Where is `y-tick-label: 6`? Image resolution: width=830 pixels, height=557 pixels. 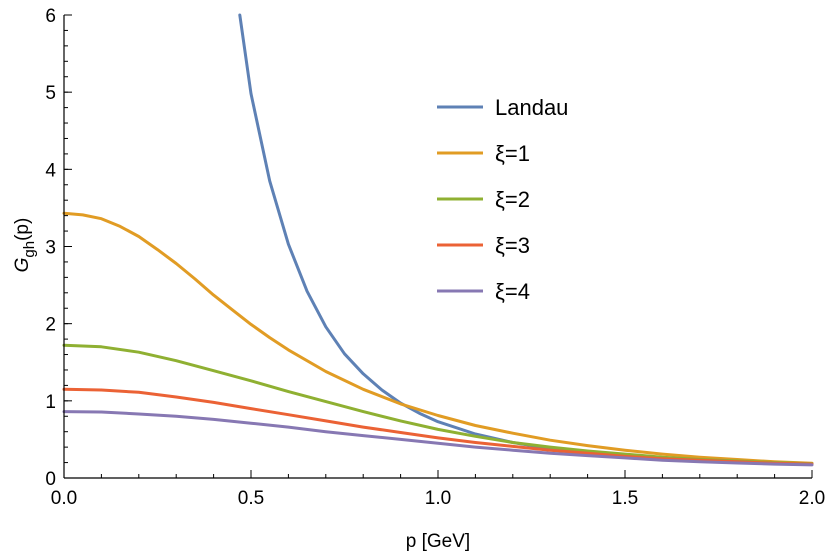
y-tick-label: 6 is located at coordinates (50, 16).